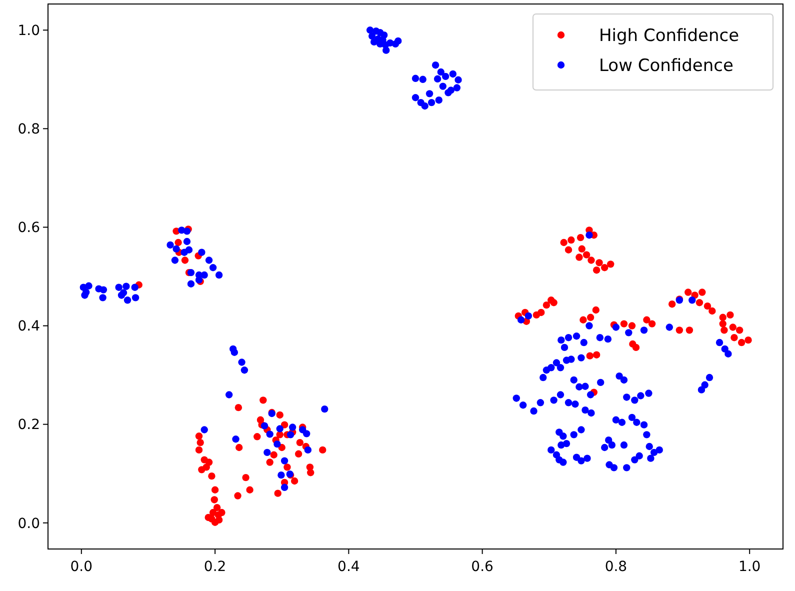 This screenshot has height=591, width=795. Describe the element at coordinates (29, 31) in the screenshot. I see `y-tick-label: 1.0` at that location.